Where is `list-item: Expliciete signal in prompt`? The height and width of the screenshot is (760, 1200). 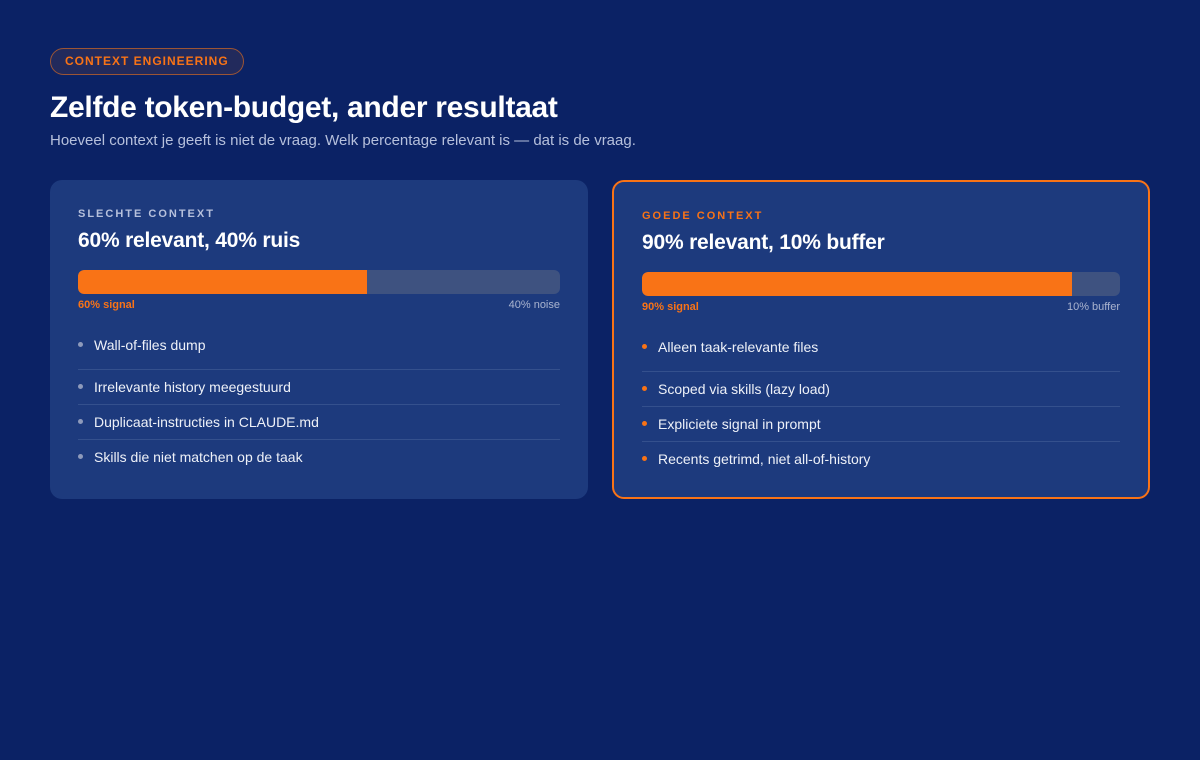 list-item: Expliciete signal in prompt is located at coordinates (881, 424).